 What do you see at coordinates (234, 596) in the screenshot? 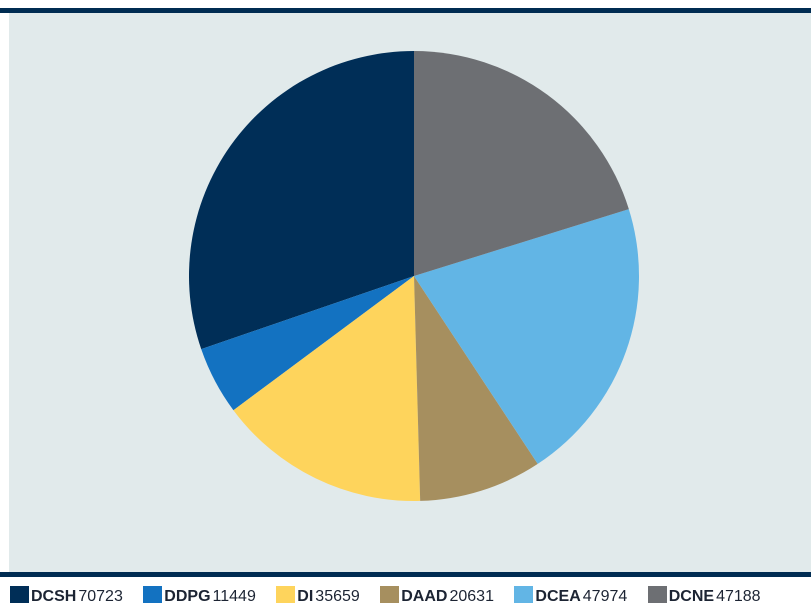
I see `legend-value-ddpg: 11449` at bounding box center [234, 596].